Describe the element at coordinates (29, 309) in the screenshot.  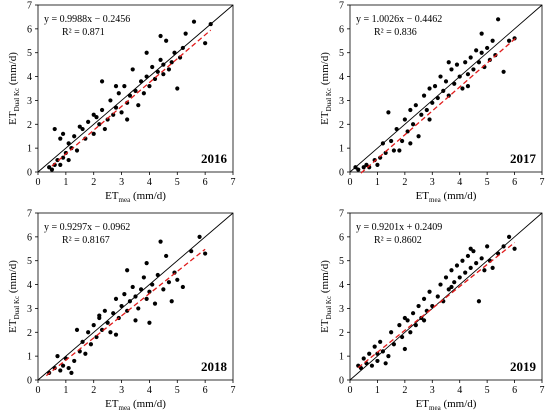
I see `y-tick-label: 3` at that location.